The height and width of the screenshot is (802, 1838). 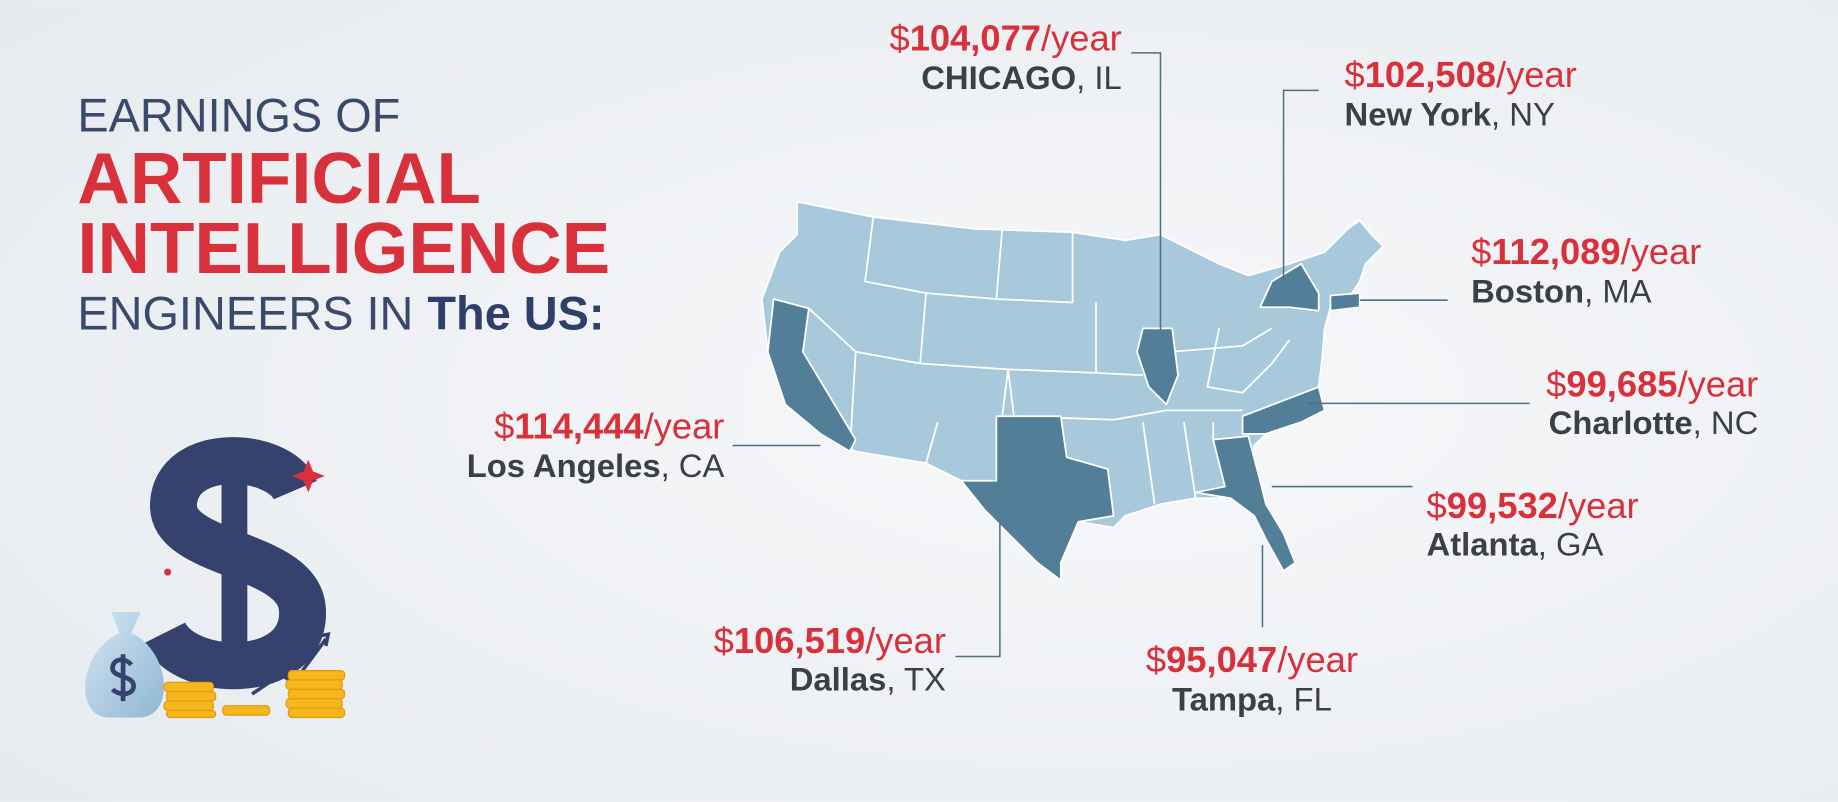 What do you see at coordinates (1571, 544) in the screenshot?
I see `state: , GA` at bounding box center [1571, 544].